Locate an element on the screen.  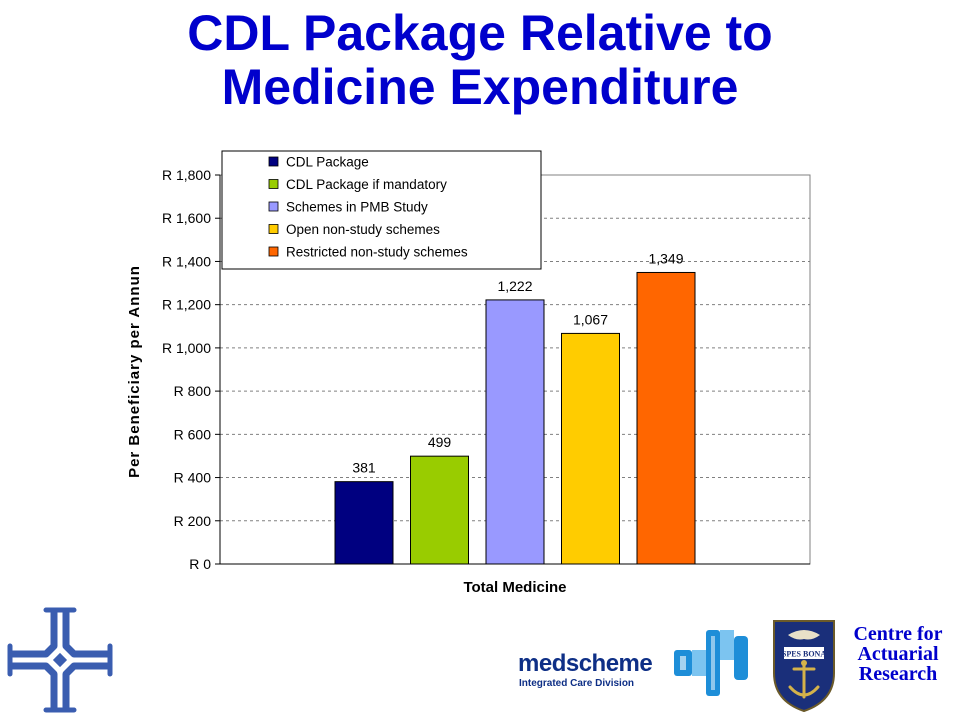
legend-entry-4: Open non-study schemes is located at coordinates (363, 229).